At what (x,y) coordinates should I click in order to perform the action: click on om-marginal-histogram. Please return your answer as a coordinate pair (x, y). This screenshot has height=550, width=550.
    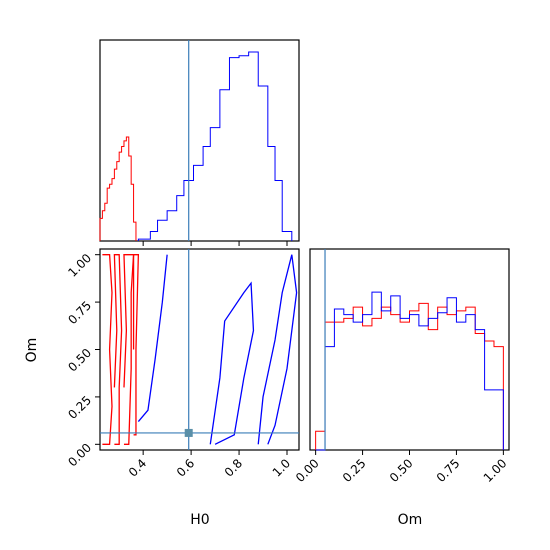
    Looking at the image, I should click on (409, 350).